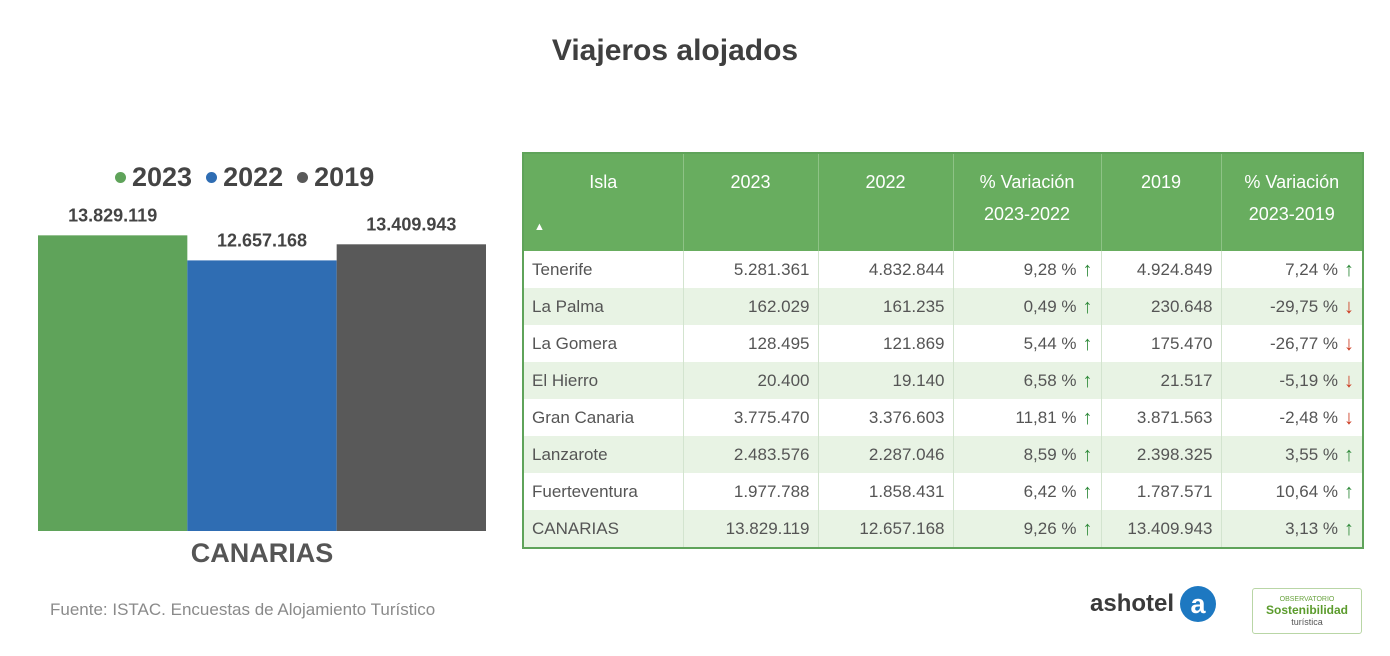 The height and width of the screenshot is (656, 1390). I want to click on cell-isla: Gran Canaria, so click(603, 417).